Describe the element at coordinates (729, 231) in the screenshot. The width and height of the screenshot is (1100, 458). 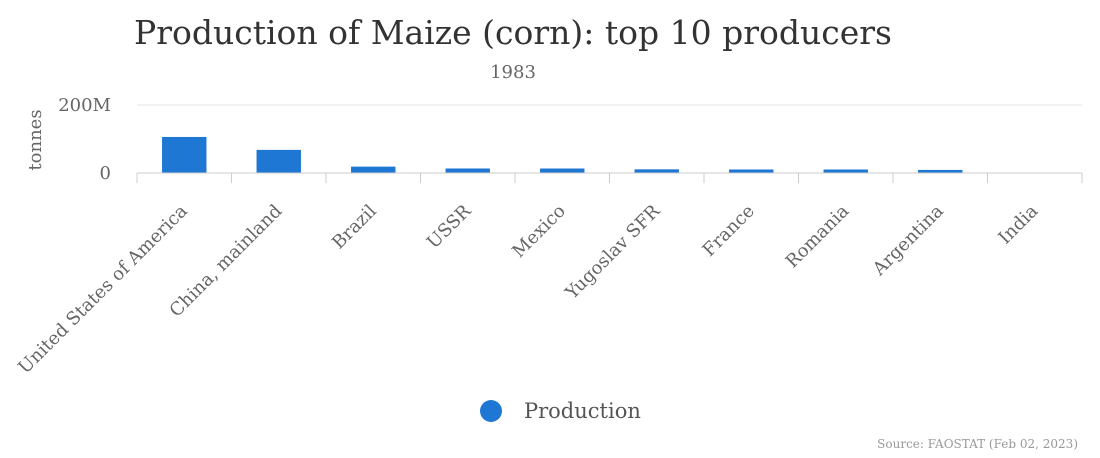
I see `x-tick-label: France` at that location.